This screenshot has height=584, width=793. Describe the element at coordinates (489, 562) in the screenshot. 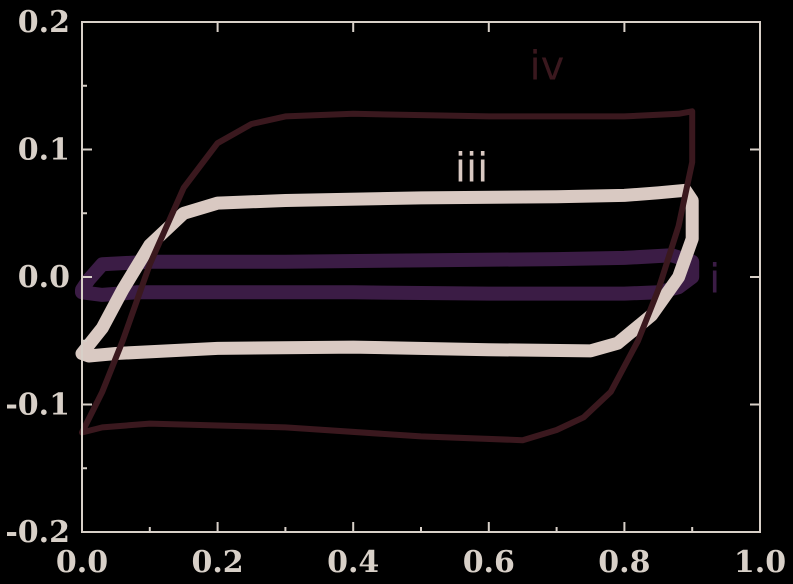

I see `x-tick-label: 0.6` at that location.